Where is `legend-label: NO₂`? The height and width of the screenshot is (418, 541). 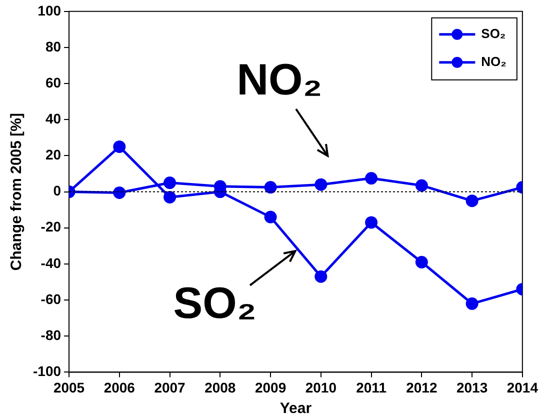 legend-label: NO₂ is located at coordinates (494, 61).